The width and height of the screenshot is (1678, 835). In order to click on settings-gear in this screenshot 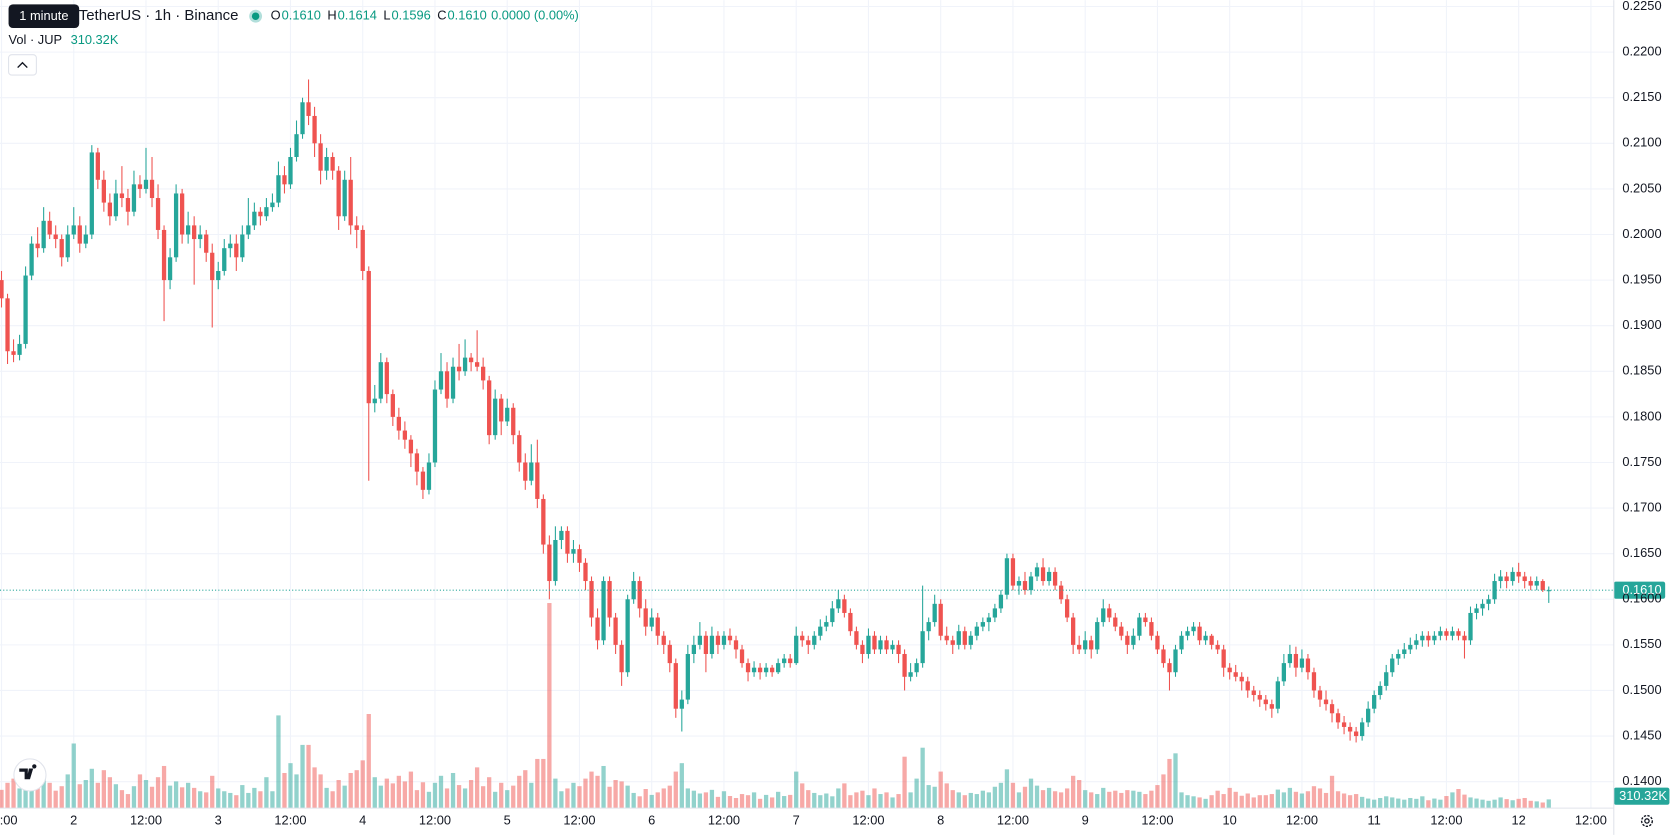, I will do `click(1647, 820)`.